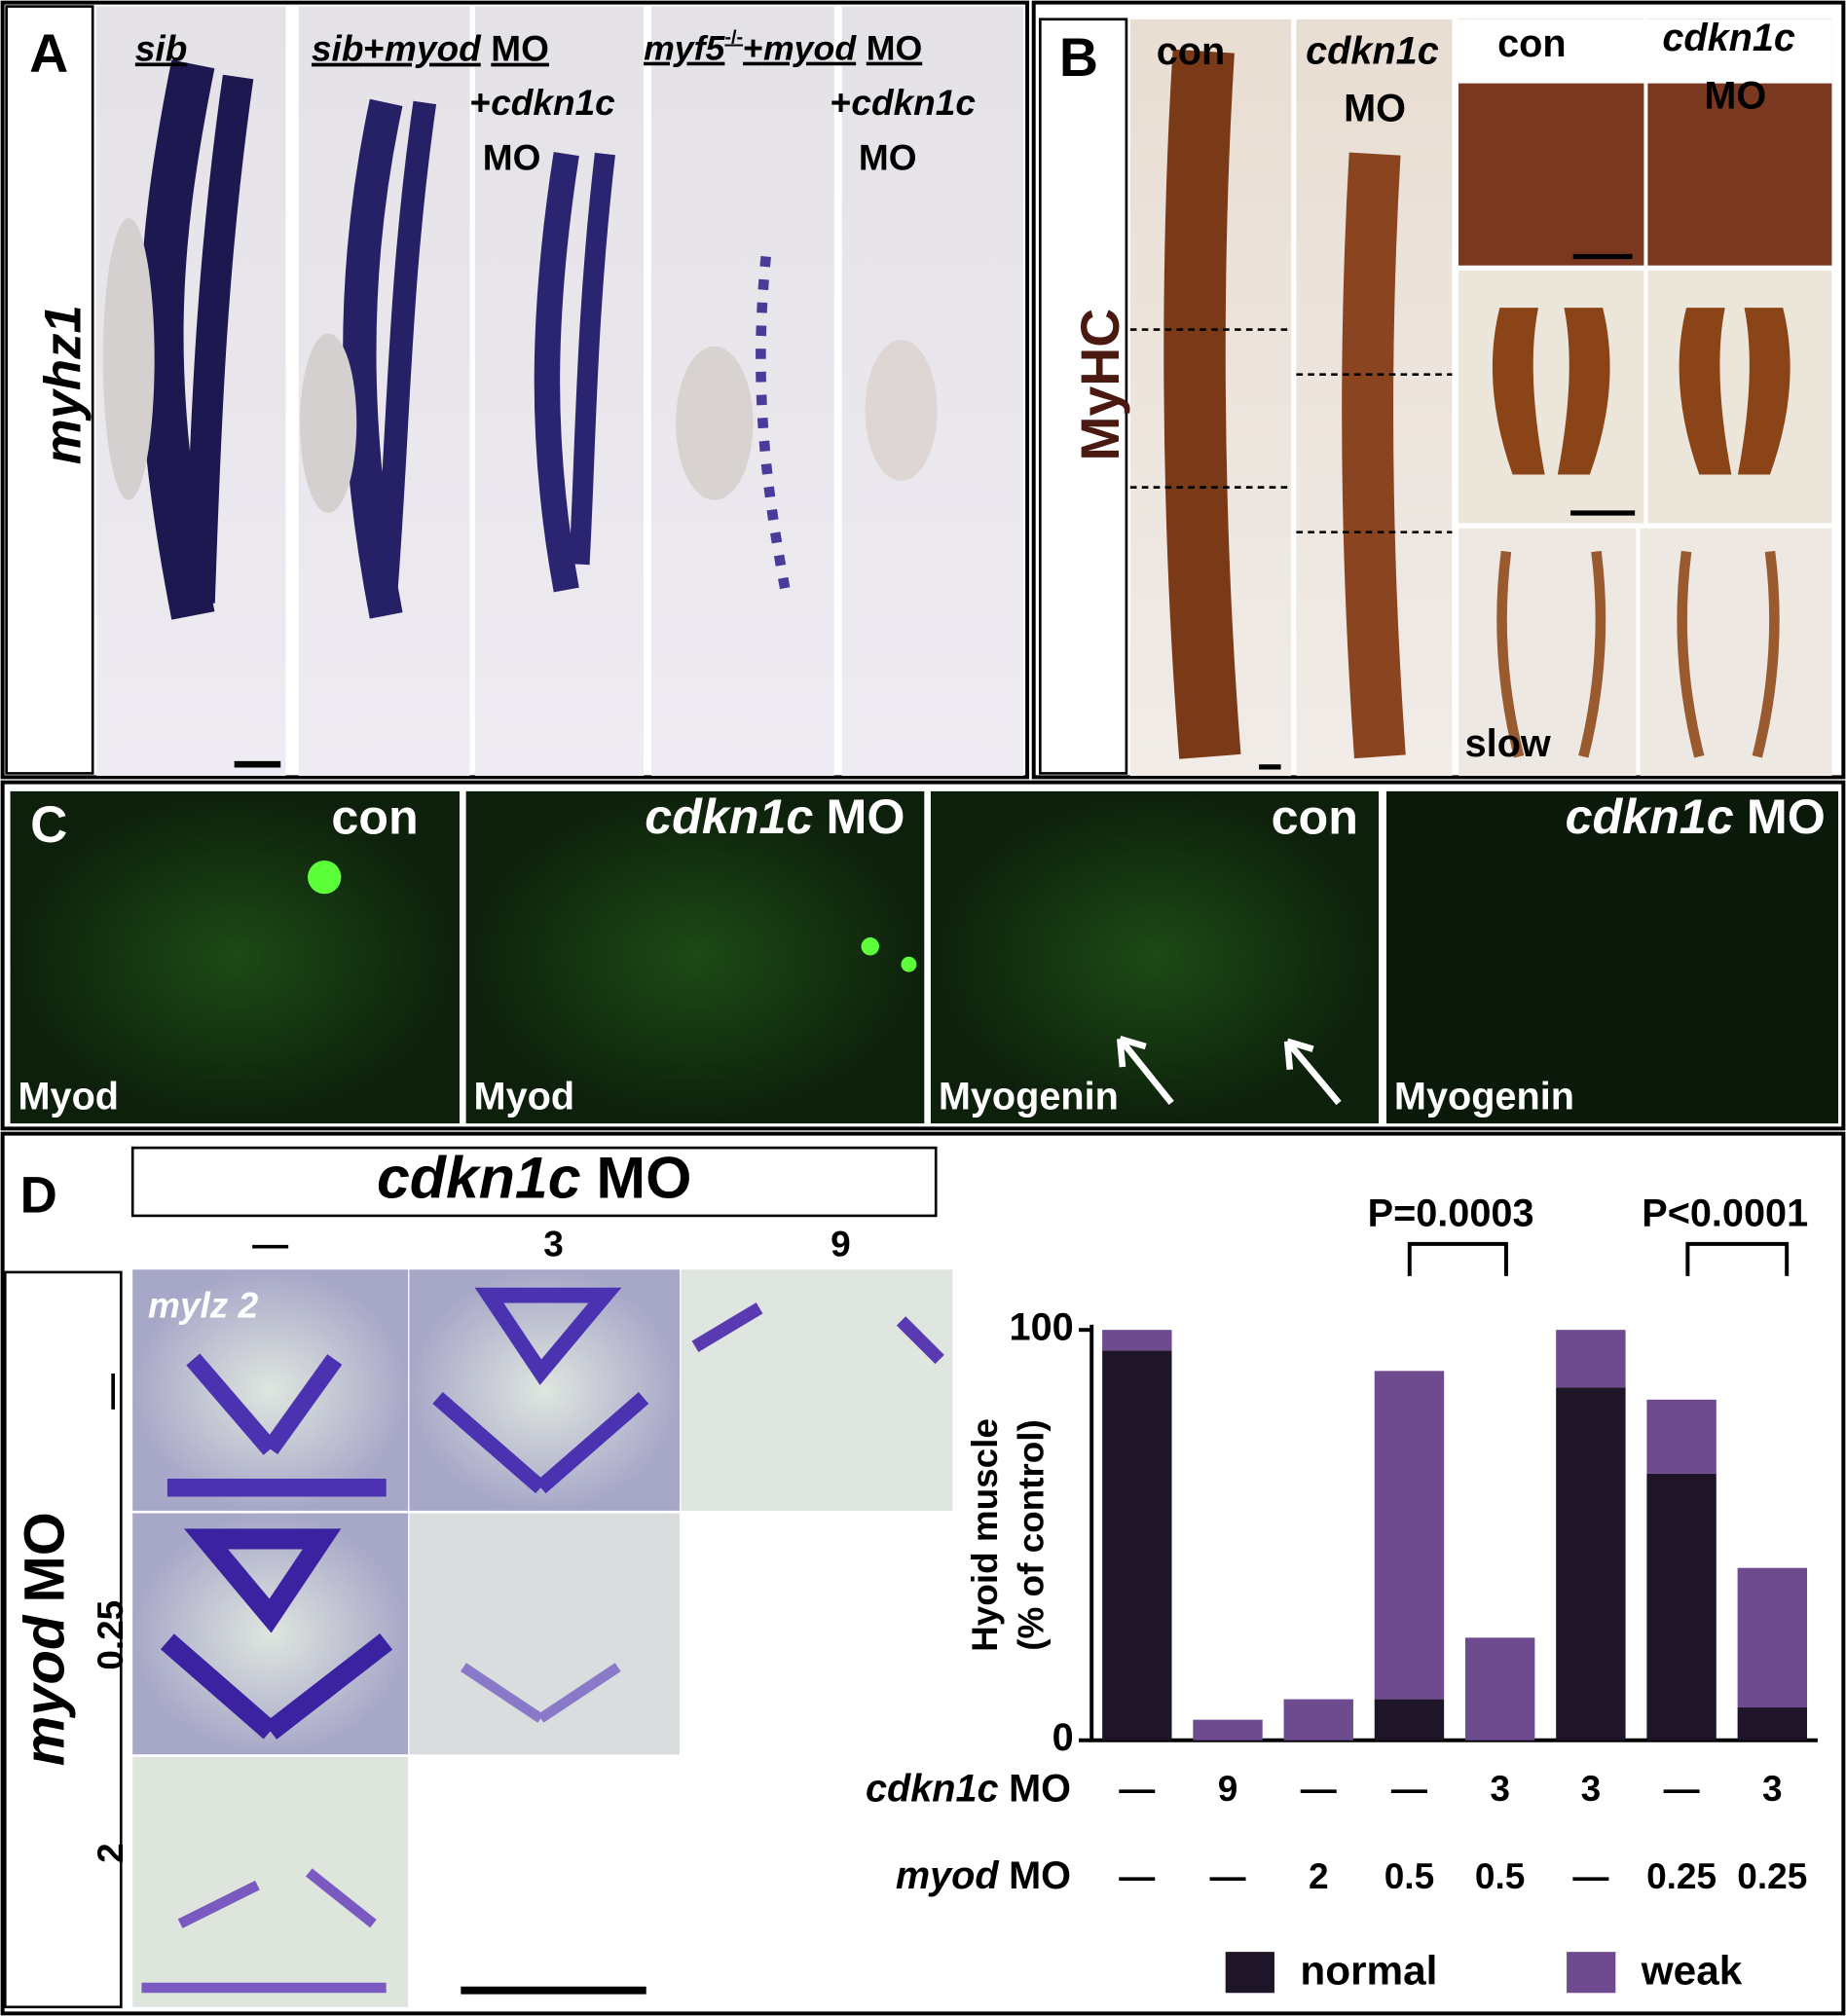 The width and height of the screenshot is (1846, 2016). I want to click on header-box, so click(534, 1182).